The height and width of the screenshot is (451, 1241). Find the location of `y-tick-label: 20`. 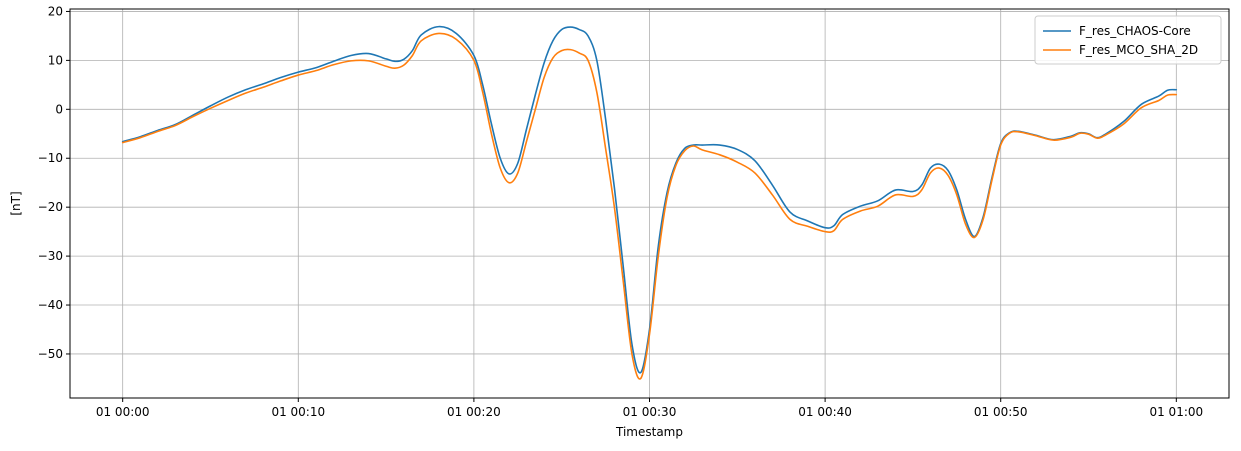

y-tick-label: 20 is located at coordinates (55, 11).